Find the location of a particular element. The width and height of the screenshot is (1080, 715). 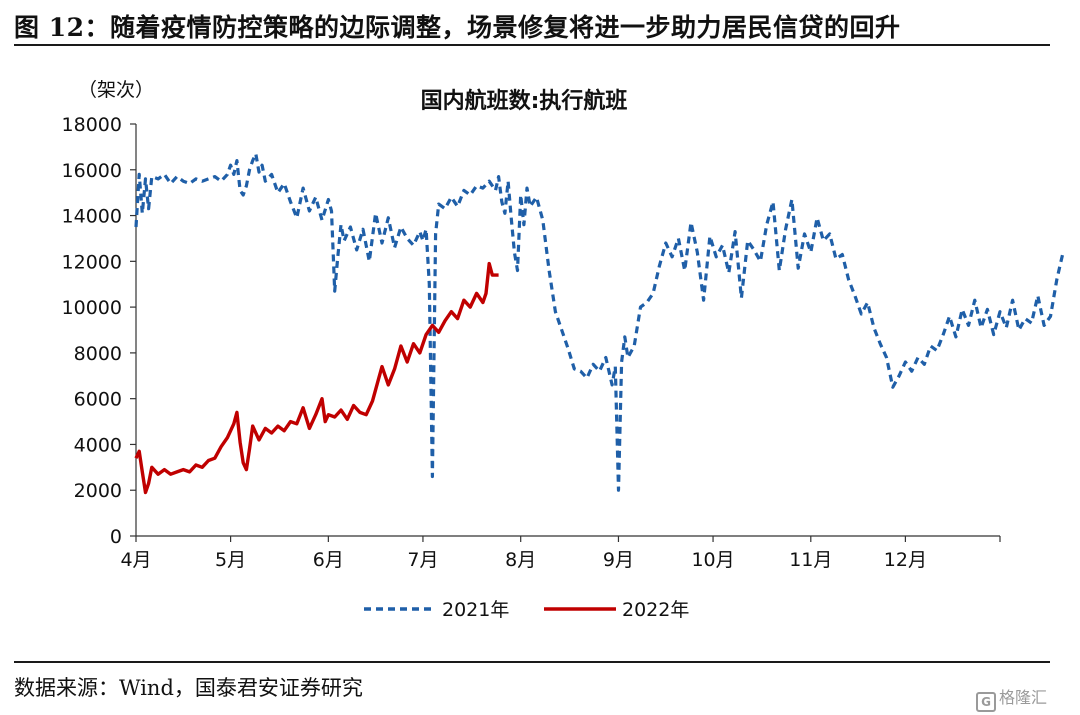

x-tick-label: 6月 is located at coordinates (328, 560).